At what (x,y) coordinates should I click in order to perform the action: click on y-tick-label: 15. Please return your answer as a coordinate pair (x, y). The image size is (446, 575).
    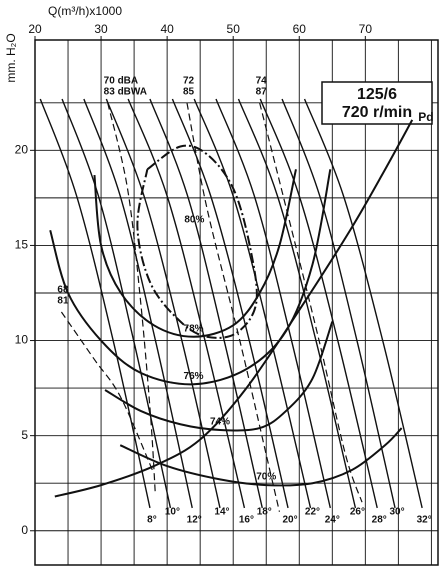
    Looking at the image, I should click on (22, 245).